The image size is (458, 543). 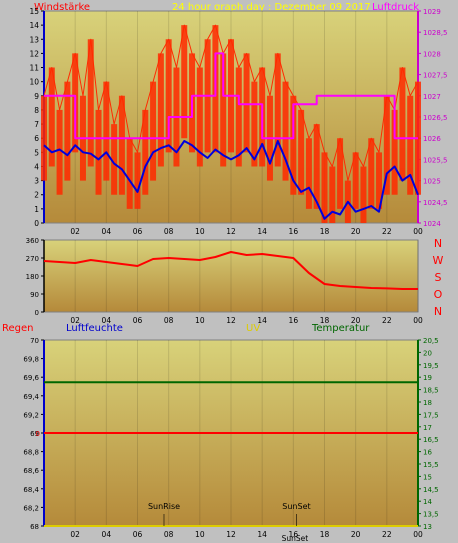 What do you see at coordinates (262, 231) in the screenshot?
I see `wind-x-tick-label: 14` at bounding box center [262, 231].